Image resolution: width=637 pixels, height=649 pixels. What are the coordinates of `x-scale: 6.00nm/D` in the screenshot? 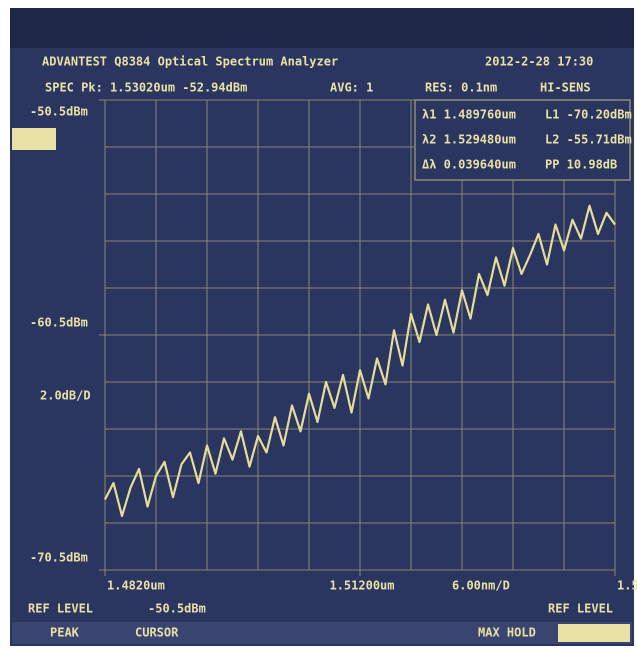 It's located at (481, 586).